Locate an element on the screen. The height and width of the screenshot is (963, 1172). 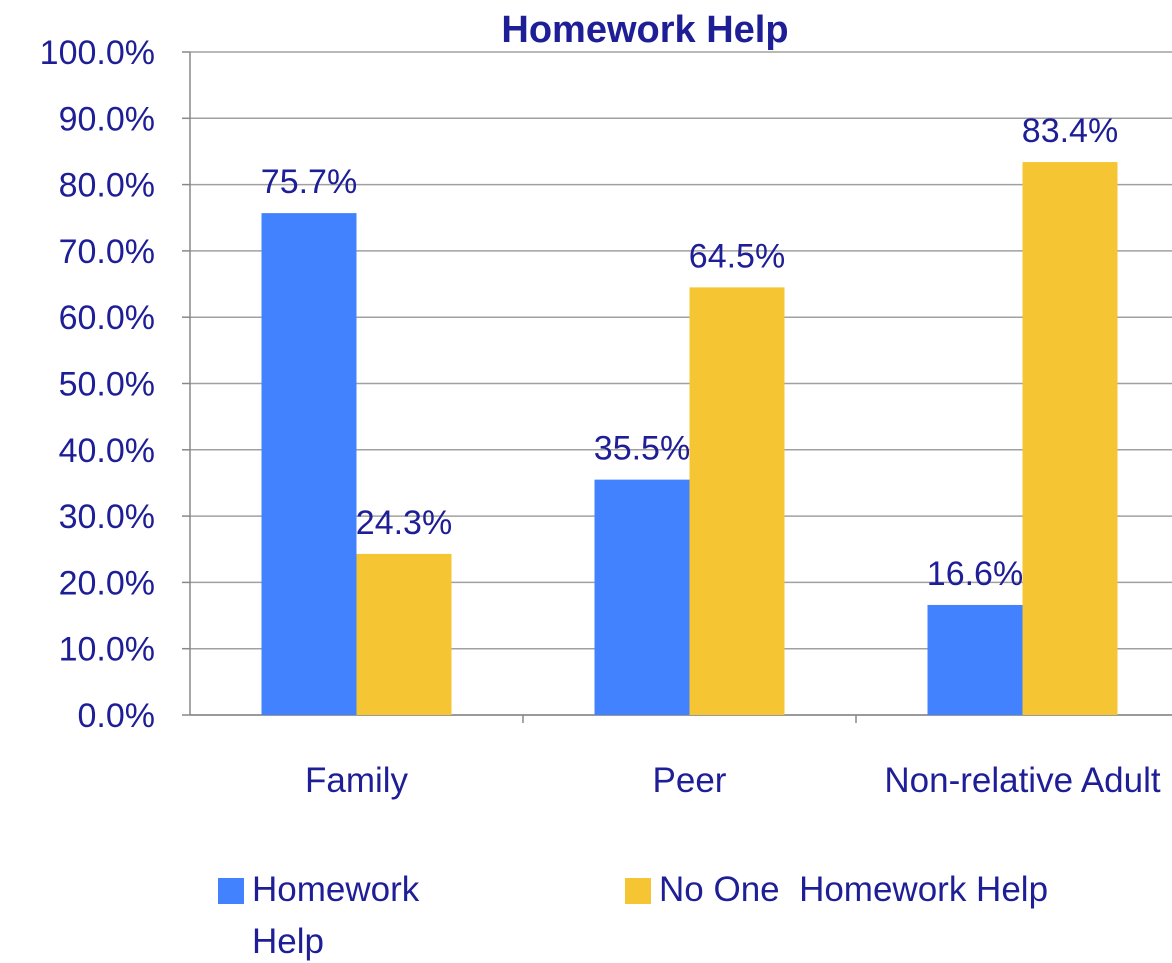
chart-title: Homework Help is located at coordinates (644, 30).